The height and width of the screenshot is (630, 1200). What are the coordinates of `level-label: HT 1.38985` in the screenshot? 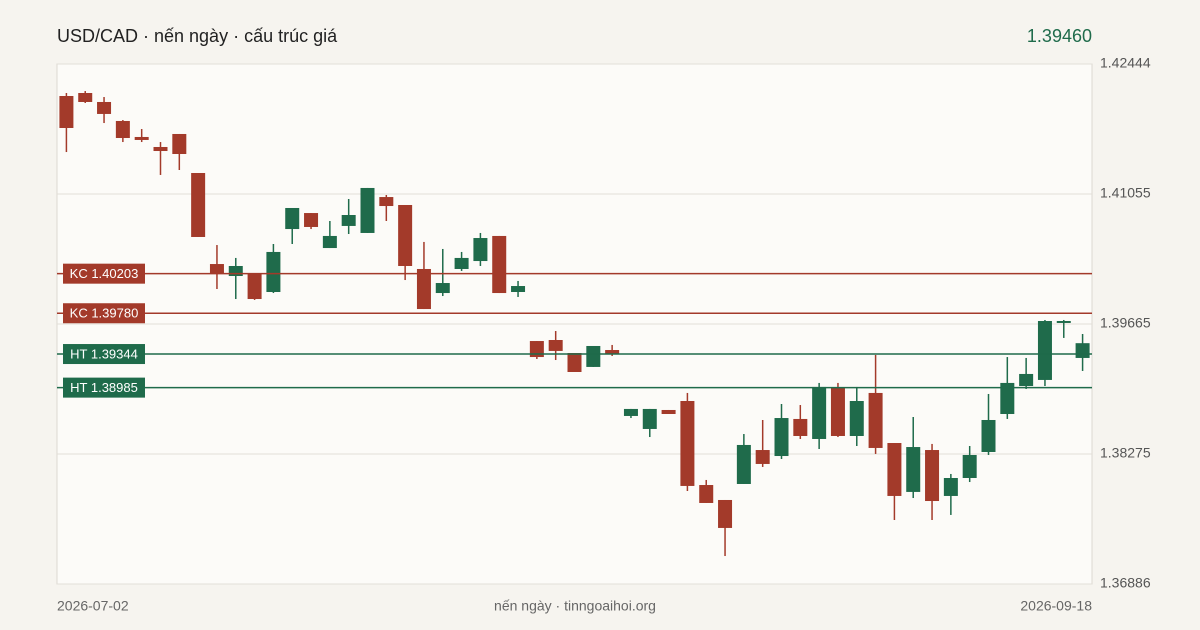 It's located at (104, 387).